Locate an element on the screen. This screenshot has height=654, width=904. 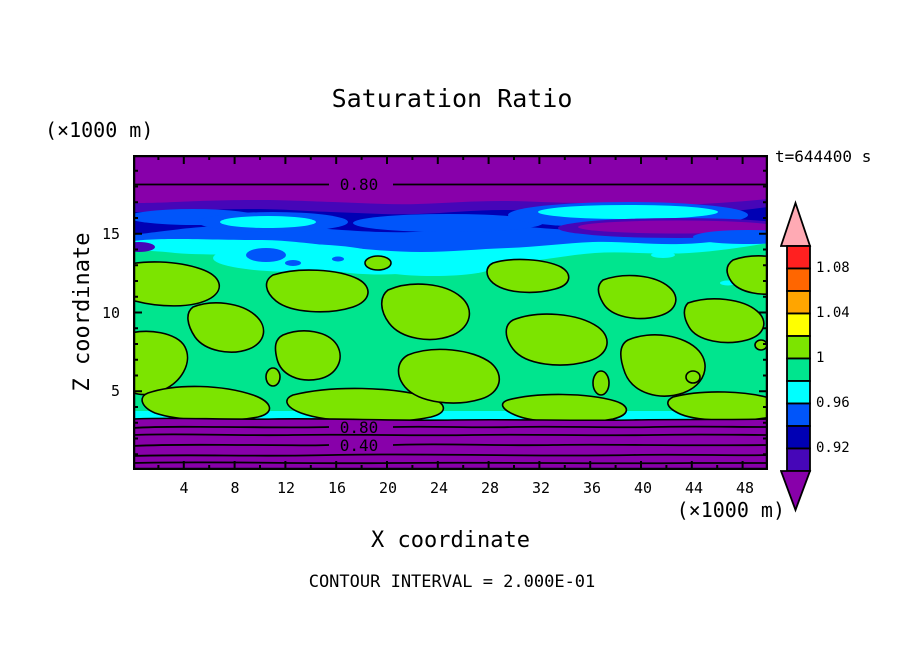
contour-label-top: 0.80 is located at coordinates (359, 184).